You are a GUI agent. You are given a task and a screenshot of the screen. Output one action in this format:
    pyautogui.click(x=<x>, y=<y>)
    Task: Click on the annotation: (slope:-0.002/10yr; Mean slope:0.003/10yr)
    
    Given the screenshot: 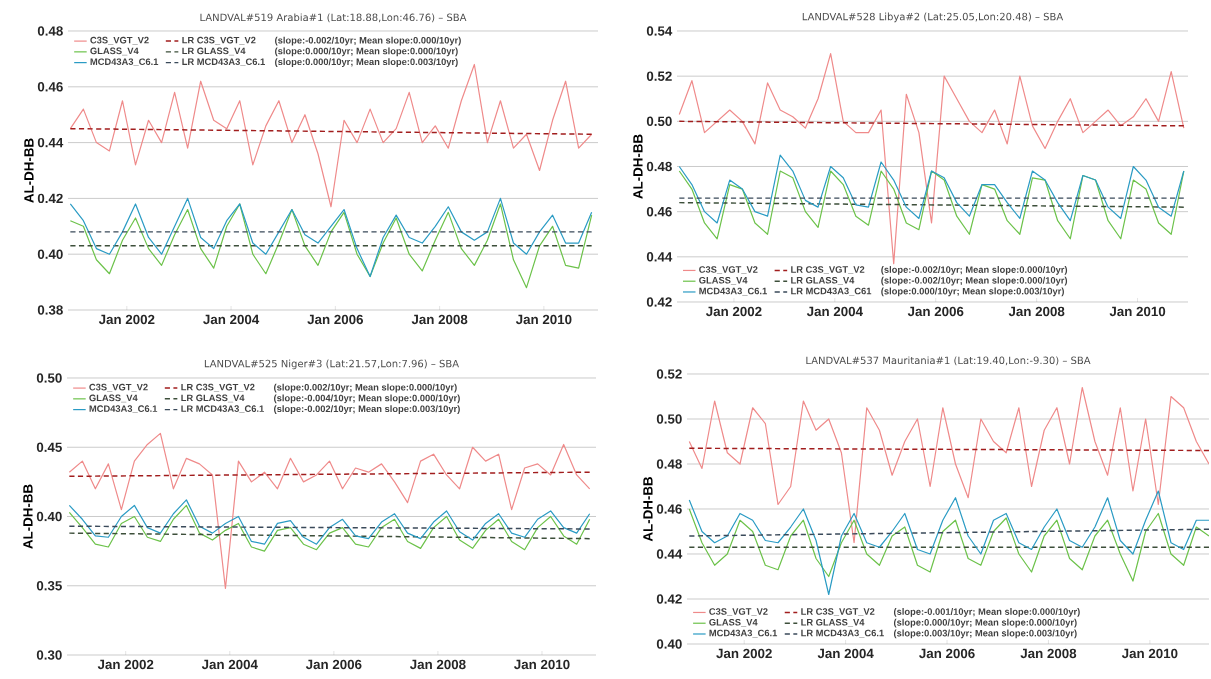 What is the action you would take?
    pyautogui.click(x=367, y=409)
    